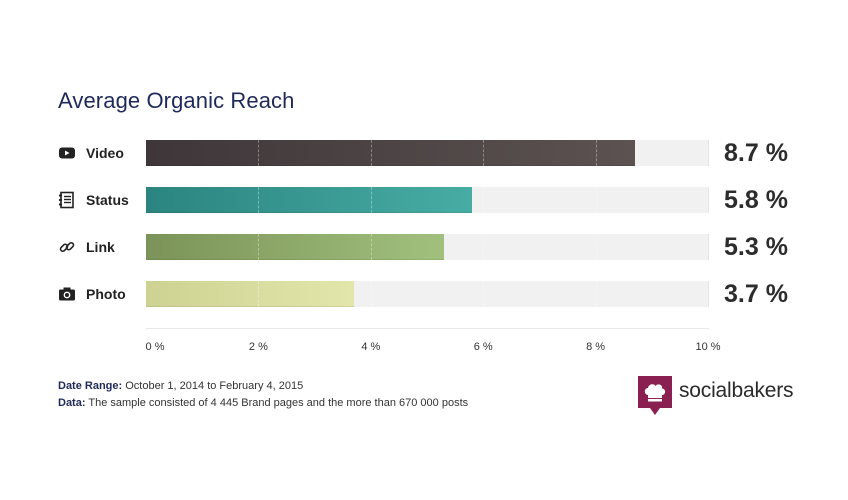 The image size is (848, 500). I want to click on brand-name: socialbakers, so click(736, 390).